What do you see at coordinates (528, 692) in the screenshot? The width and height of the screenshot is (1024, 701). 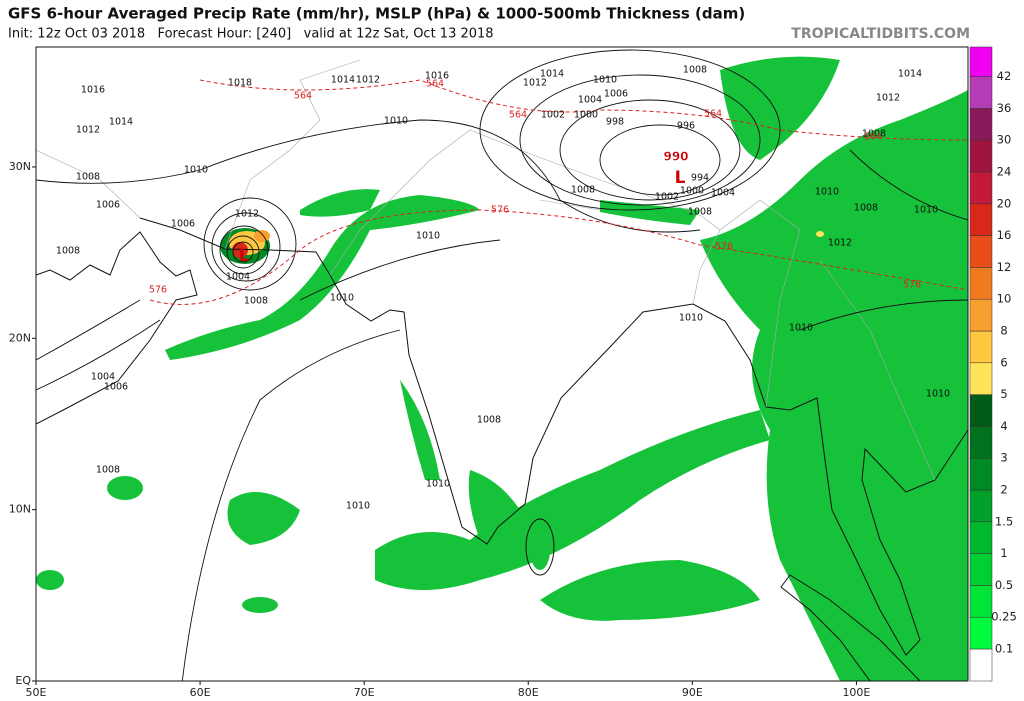 I see `x-tick-label: 80E` at bounding box center [528, 692].